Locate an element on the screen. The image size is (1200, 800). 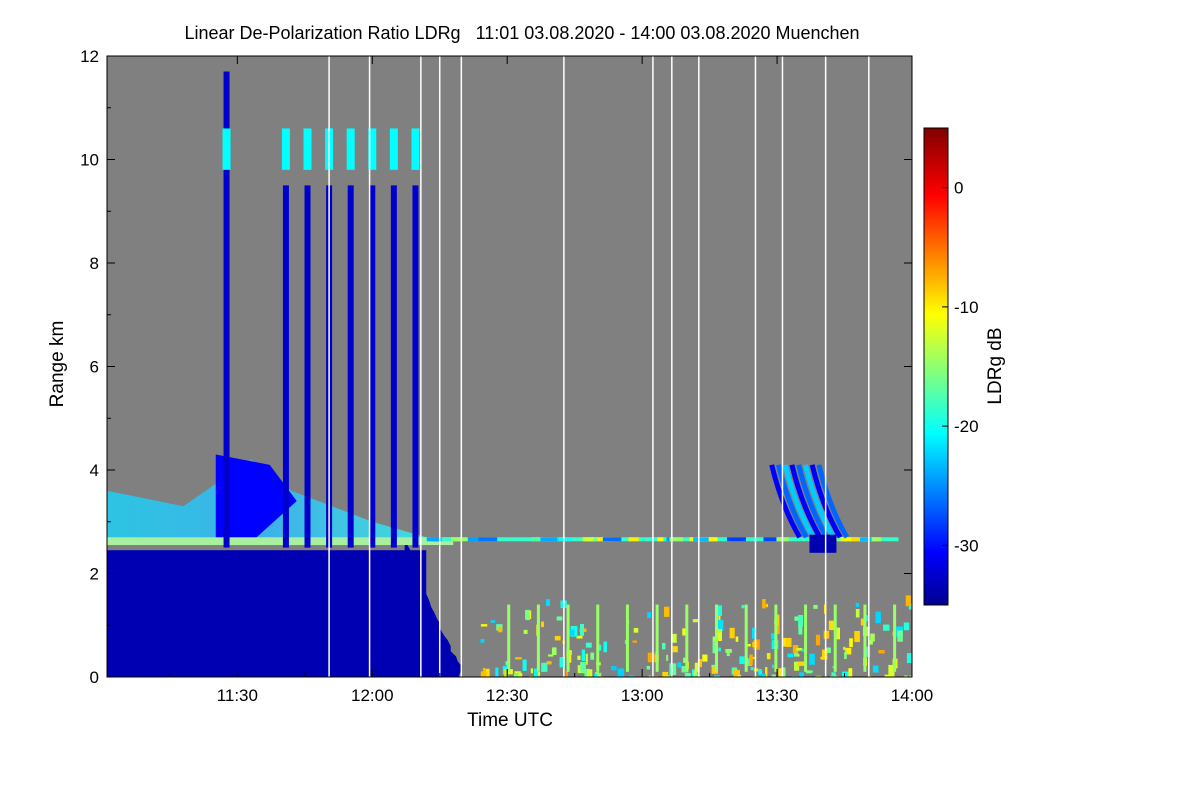
colorbar-label: LDRg dB is located at coordinates (995, 365).